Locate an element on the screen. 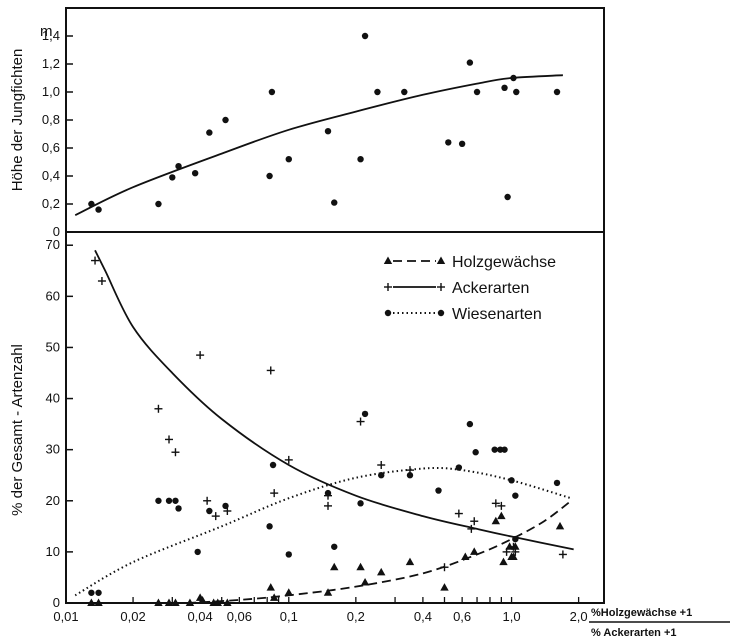 Image resolution: width=732 pixels, height=641 pixels. wiesenarten-trend-curve is located at coordinates (323, 531).